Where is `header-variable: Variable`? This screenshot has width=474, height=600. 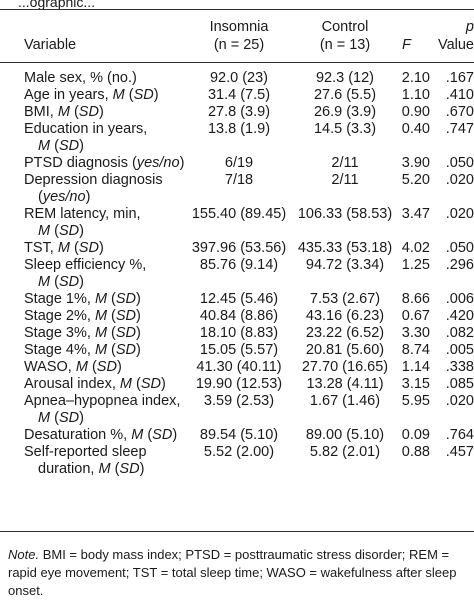
header-variable: Variable is located at coordinates (50, 45).